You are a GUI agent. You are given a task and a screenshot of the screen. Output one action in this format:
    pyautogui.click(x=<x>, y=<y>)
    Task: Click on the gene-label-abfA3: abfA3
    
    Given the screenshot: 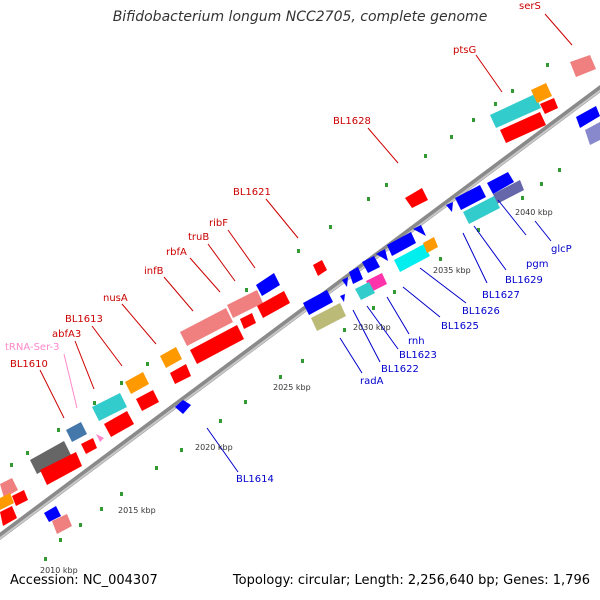 What is the action you would take?
    pyautogui.click(x=66, y=334)
    